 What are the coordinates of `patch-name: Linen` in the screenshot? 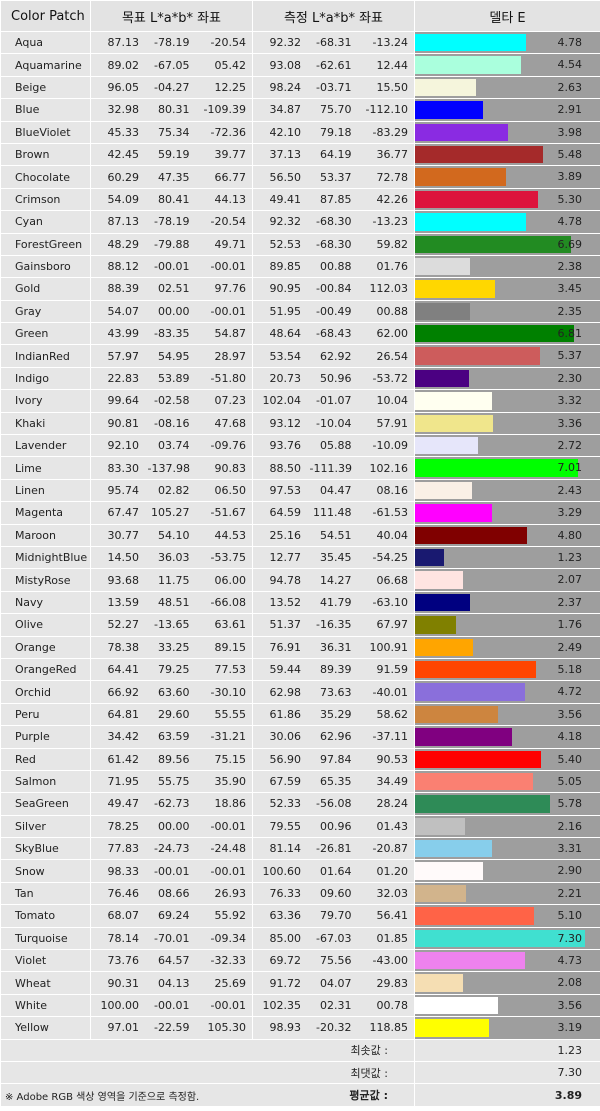 It's located at (45, 490).